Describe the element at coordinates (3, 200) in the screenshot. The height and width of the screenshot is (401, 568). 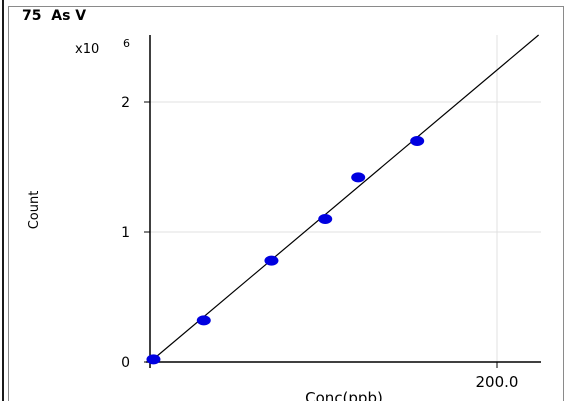
I see `window-left-border` at that location.